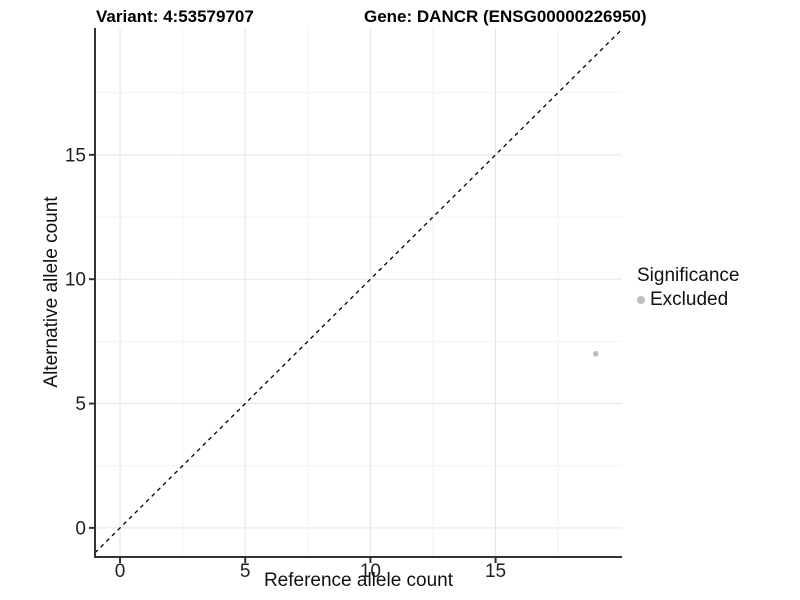 The width and height of the screenshot is (800, 600). What do you see at coordinates (688, 288) in the screenshot?
I see `legend: Significance Excluded` at bounding box center [688, 288].